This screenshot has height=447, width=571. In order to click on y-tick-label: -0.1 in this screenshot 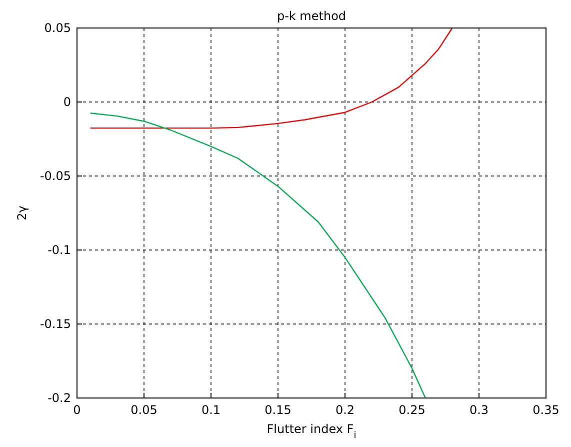, I will do `click(59, 250)`.